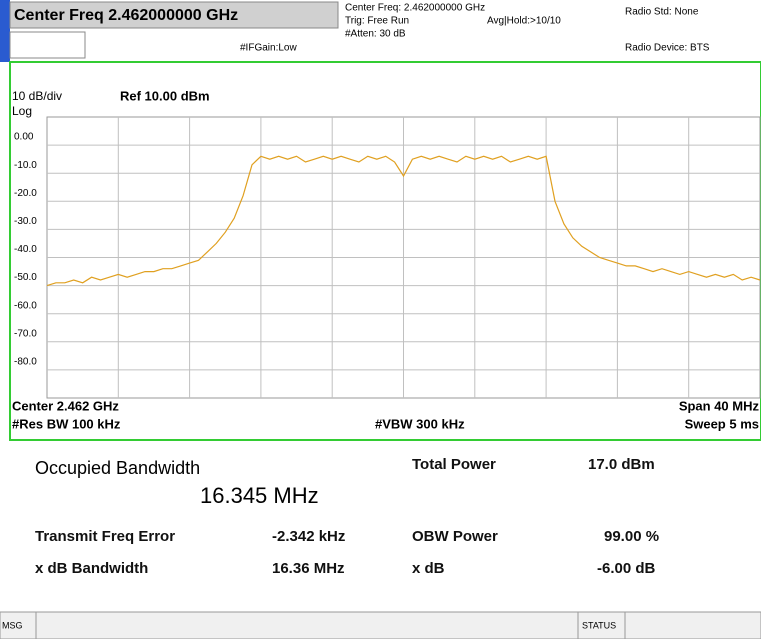  Describe the element at coordinates (25, 221) in the screenshot. I see `y-tick-label: -30.0` at that location.